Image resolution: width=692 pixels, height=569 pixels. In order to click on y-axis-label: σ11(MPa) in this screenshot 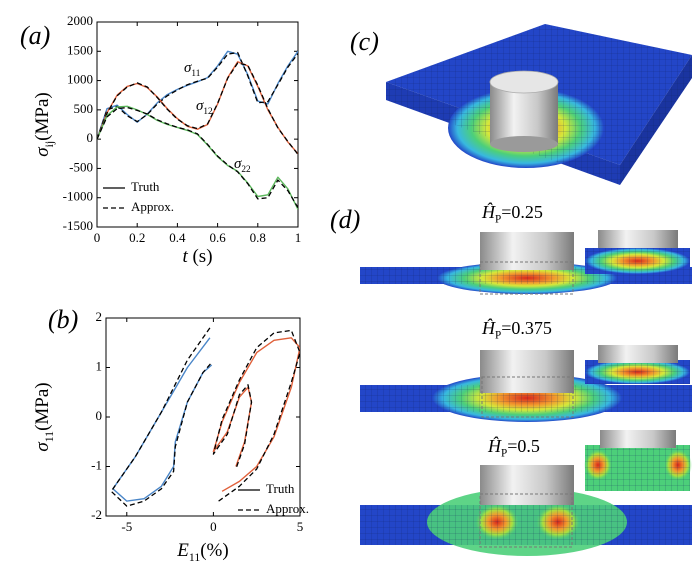, I will do `click(44, 416)`.